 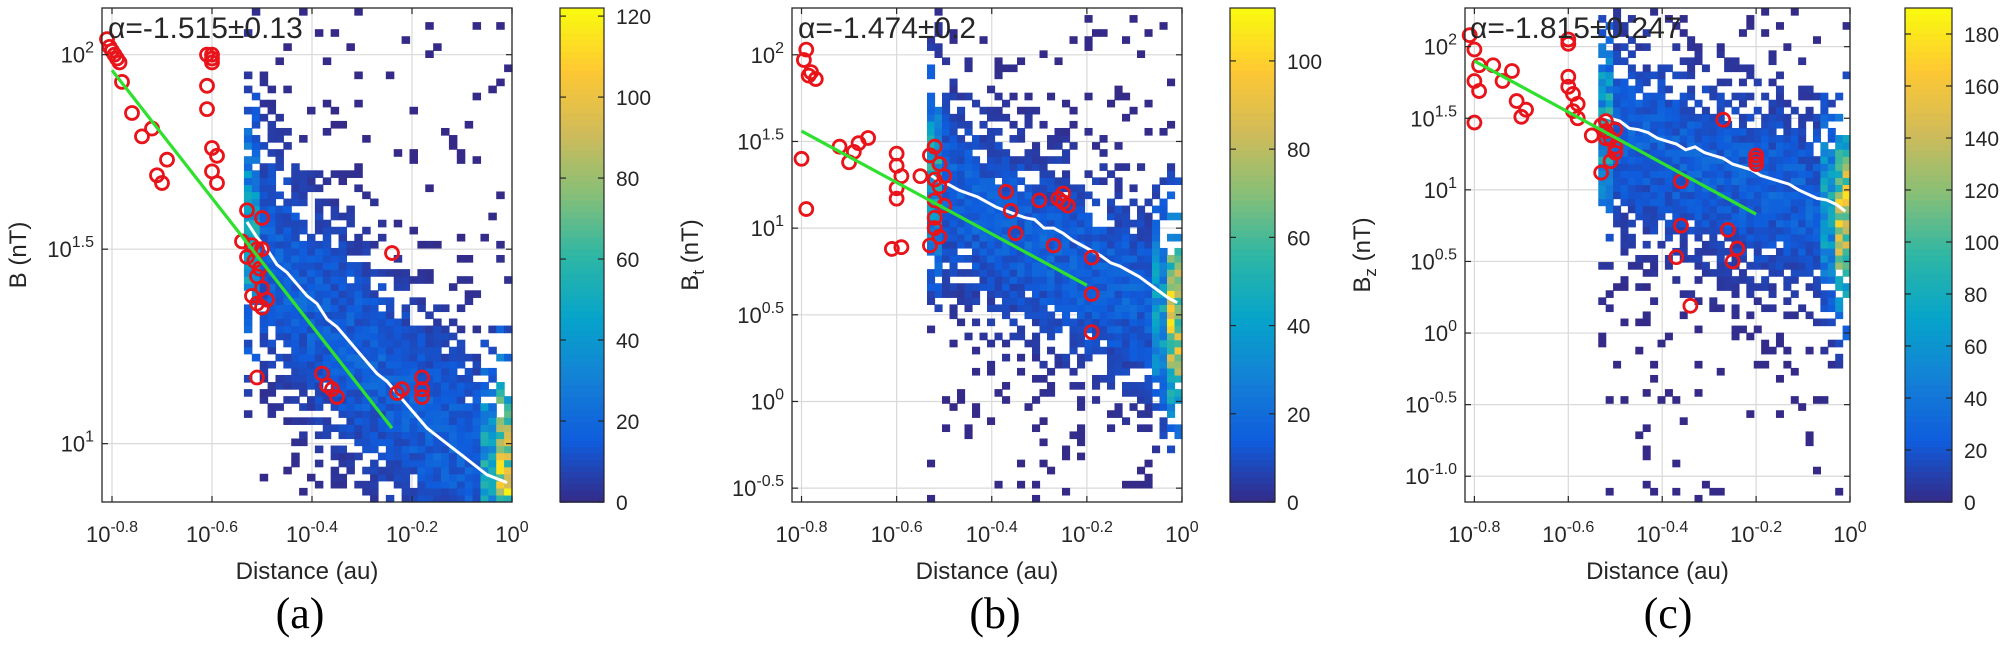 I want to click on colorbar-tick-label: 100, so click(x=1304, y=62).